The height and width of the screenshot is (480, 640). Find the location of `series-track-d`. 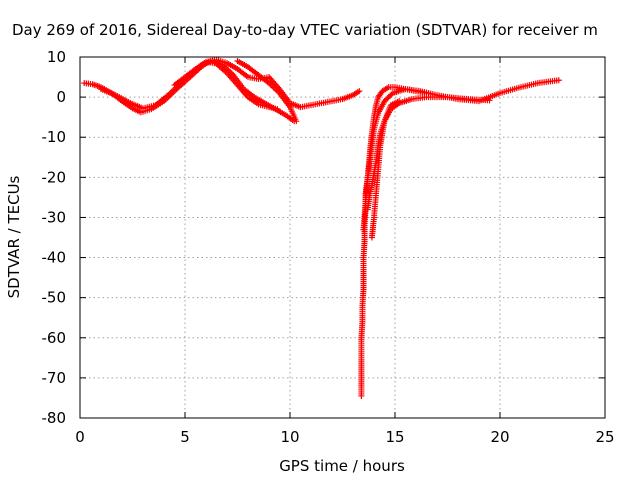

series-track-d is located at coordinates (267, 91).